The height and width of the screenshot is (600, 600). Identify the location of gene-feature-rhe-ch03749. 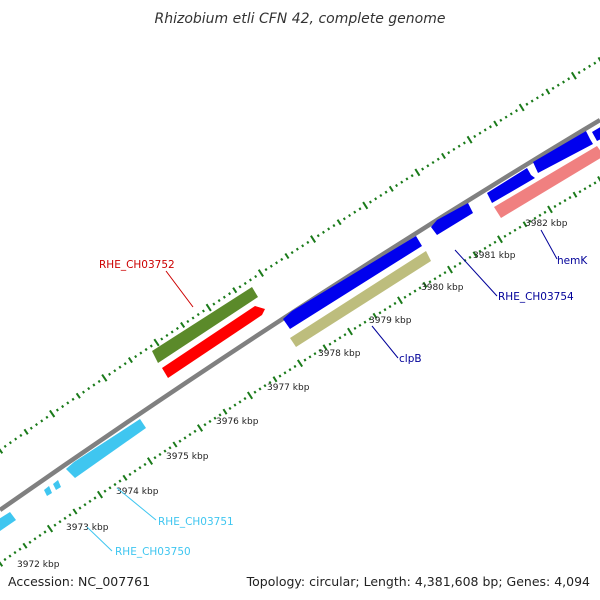
(8, 521).